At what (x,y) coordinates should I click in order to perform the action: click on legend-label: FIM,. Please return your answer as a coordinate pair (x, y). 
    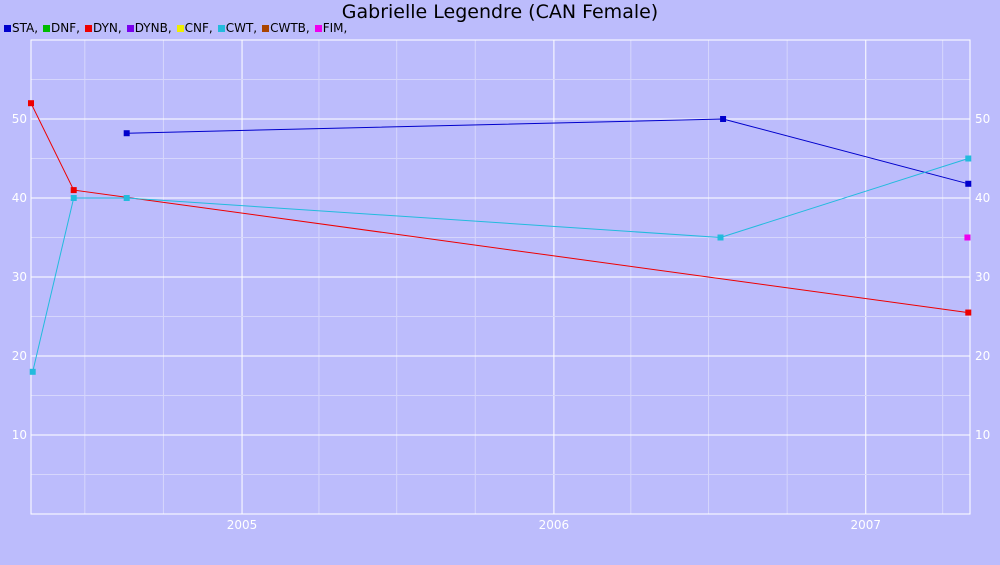
    Looking at the image, I should click on (335, 28).